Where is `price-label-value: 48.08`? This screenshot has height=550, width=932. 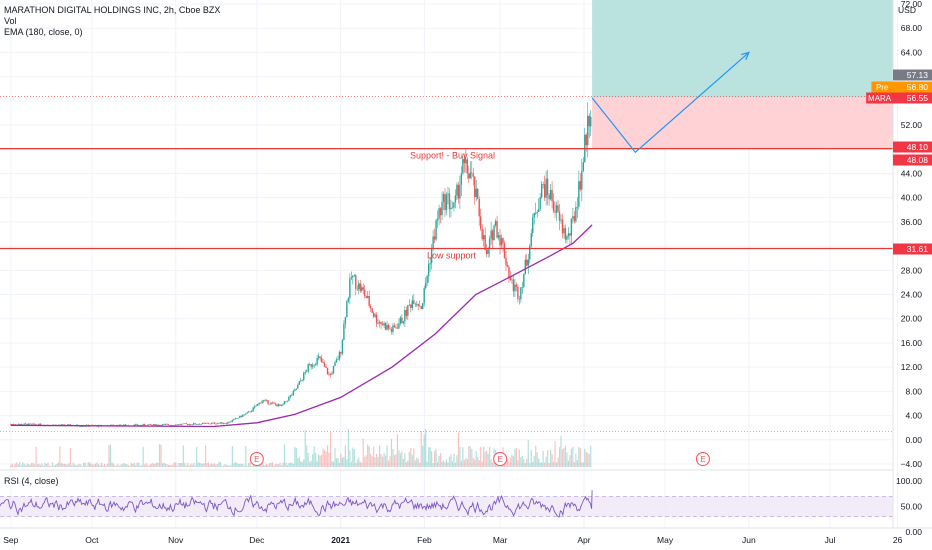 price-label-value: 48.08 is located at coordinates (918, 160).